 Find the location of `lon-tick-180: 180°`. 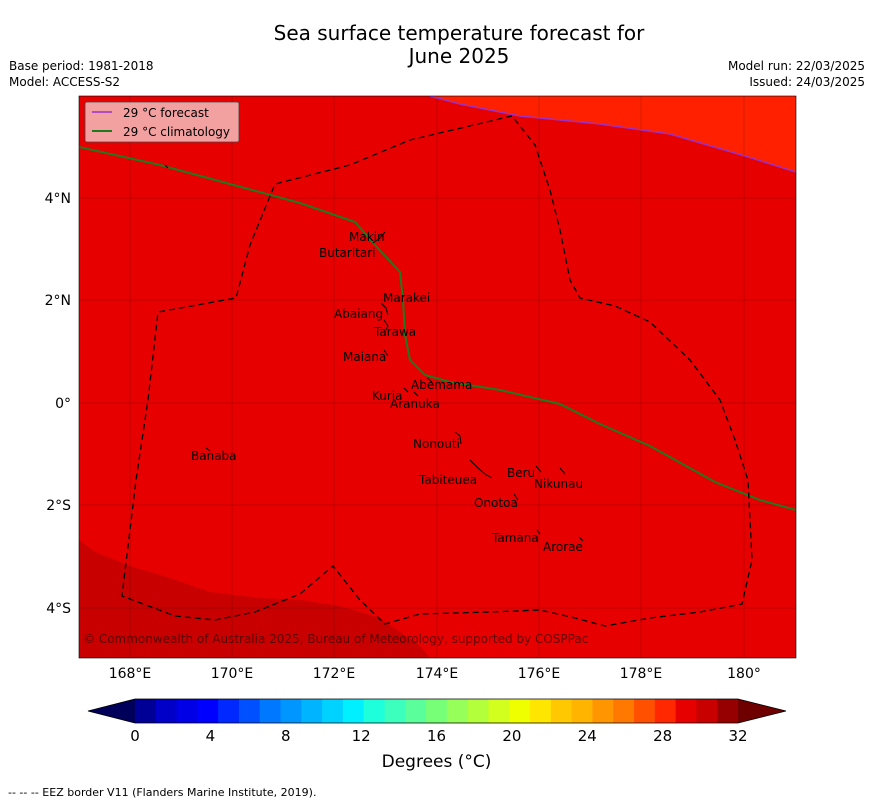

lon-tick-180: 180° is located at coordinates (744, 674).